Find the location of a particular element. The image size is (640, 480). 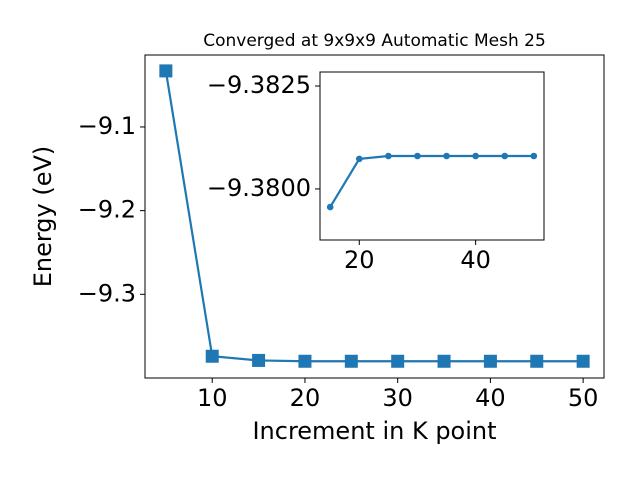

y-axis-label: Energy (eV) is located at coordinates (43, 217).